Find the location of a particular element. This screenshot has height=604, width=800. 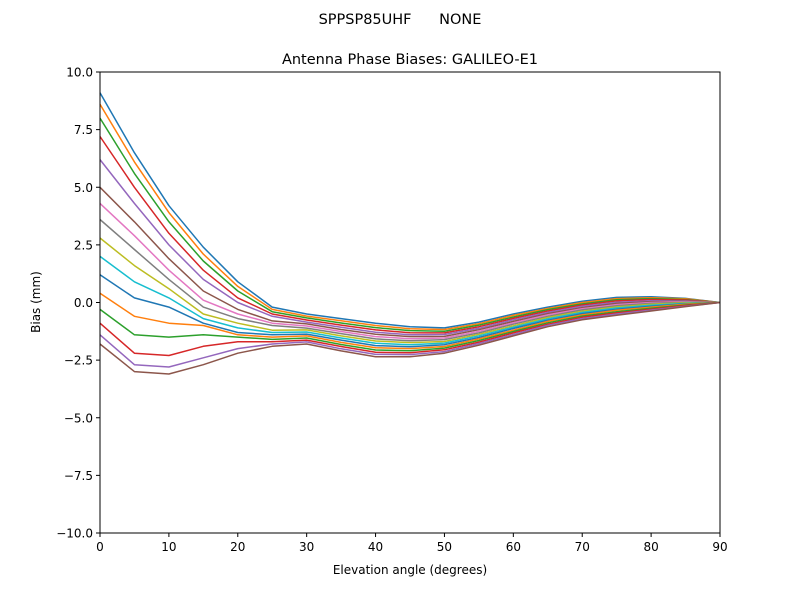

y-tick-label: 0.0 is located at coordinates (83, 303).